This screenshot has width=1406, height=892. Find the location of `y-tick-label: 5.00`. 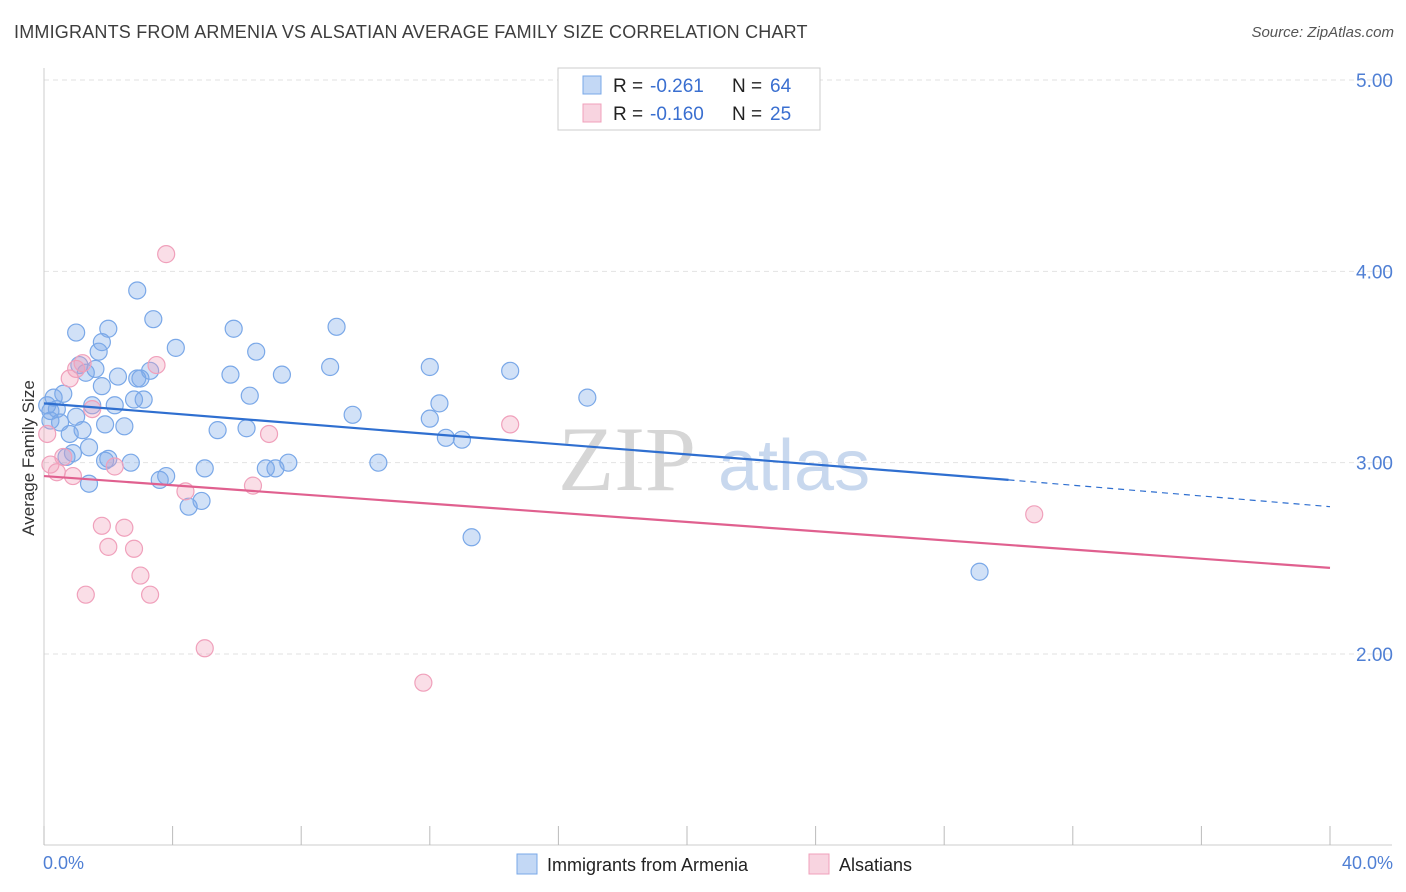

y-tick-label: 5.00 is located at coordinates (1374, 81).